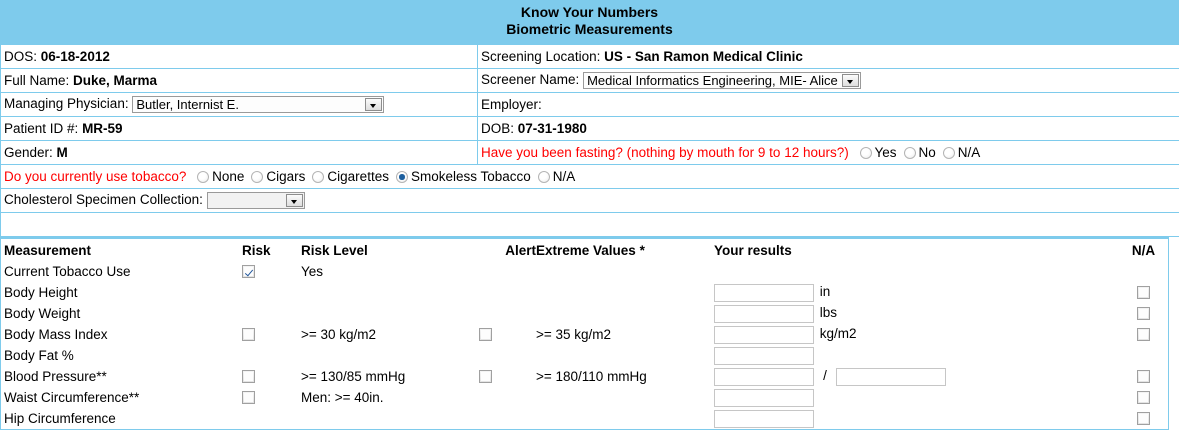 Image resolution: width=1179 pixels, height=430 pixels. Describe the element at coordinates (587, 313) in the screenshot. I see `table-row: Body Weight lbs` at that location.